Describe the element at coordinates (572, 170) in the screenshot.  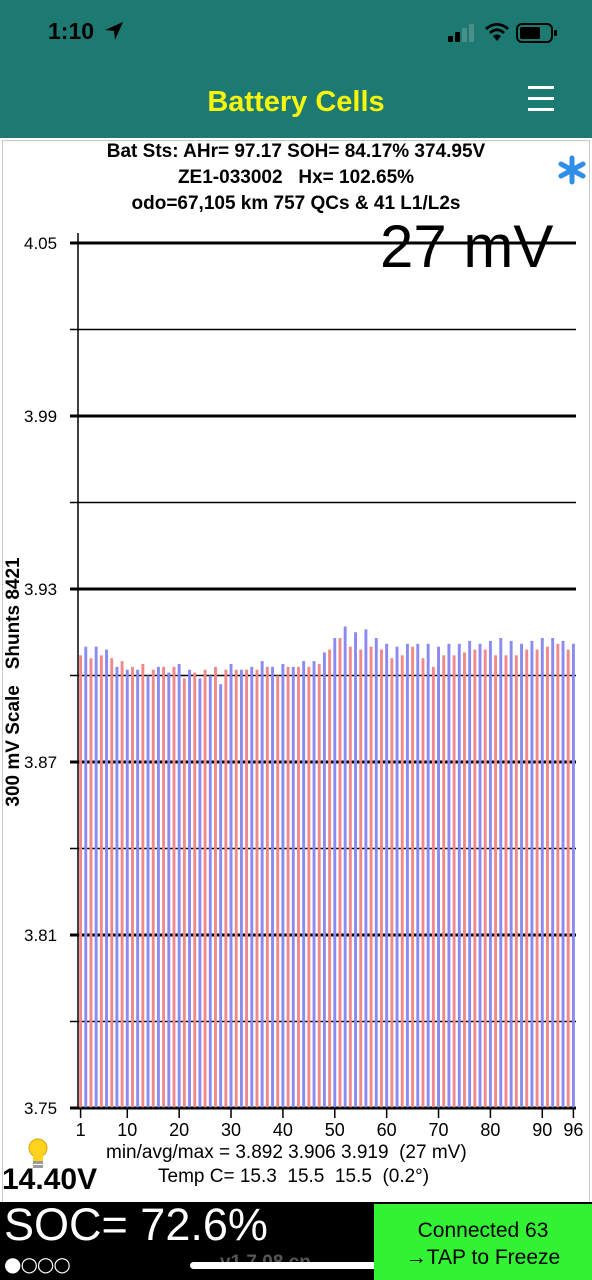
I see `bluetooth-asterisk-icon` at that location.